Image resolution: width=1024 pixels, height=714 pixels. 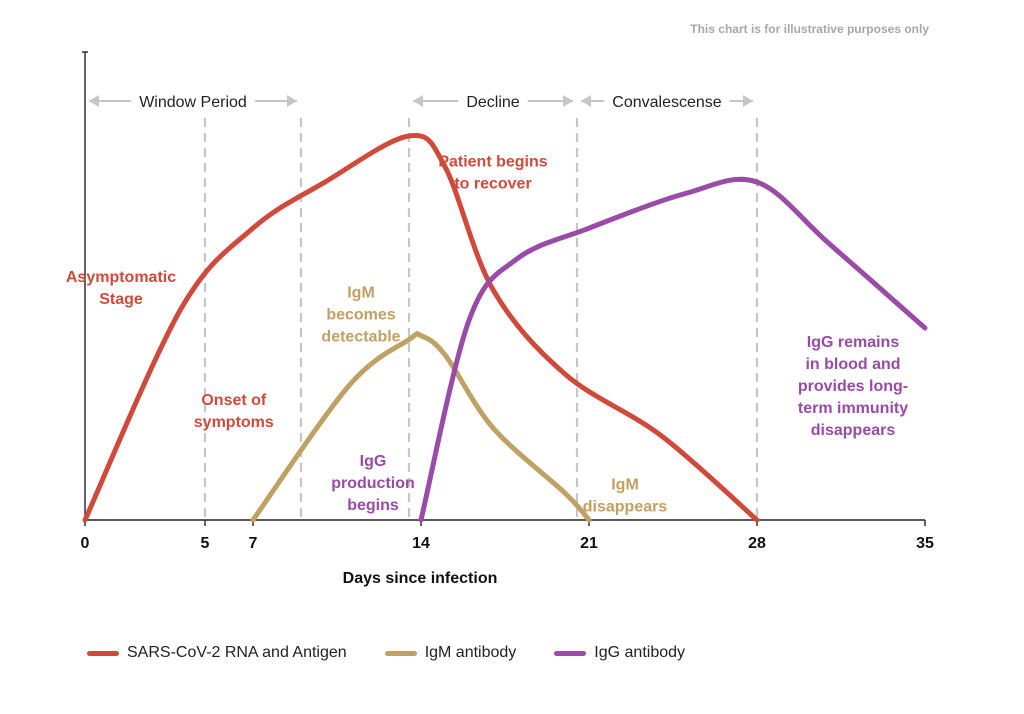 I want to click on annotation-1: Patient begins to recover, so click(x=492, y=173).